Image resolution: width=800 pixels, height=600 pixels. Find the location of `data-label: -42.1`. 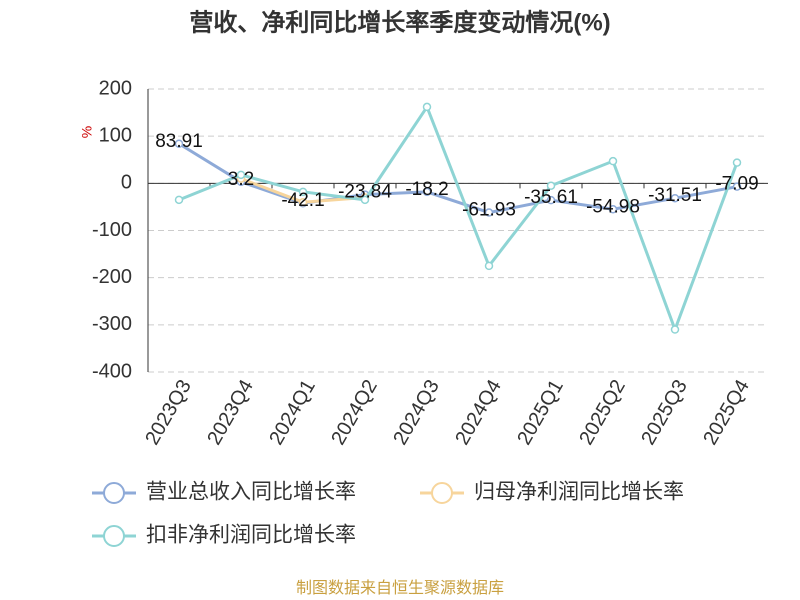

data-label: -42.1 is located at coordinates (302, 200).